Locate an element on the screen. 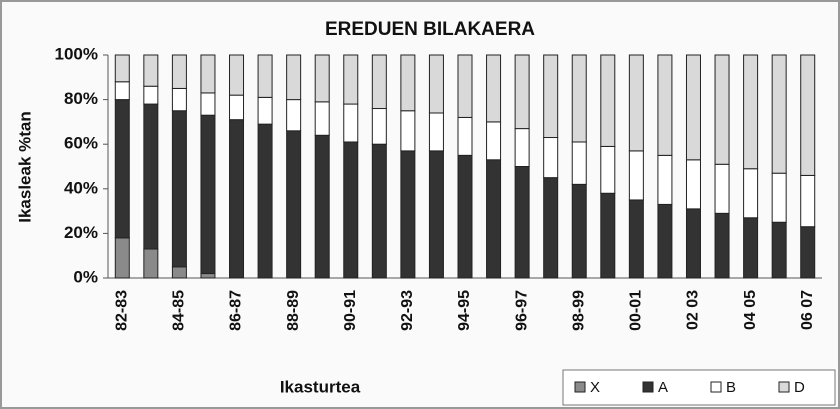  legend-label: D is located at coordinates (799, 387).